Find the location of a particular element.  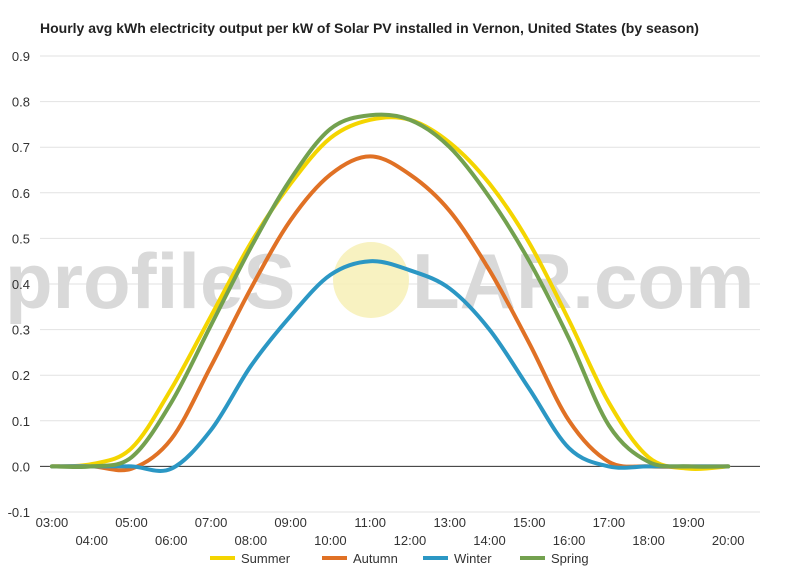

x-tick-label: 18:00 is located at coordinates (648, 540).